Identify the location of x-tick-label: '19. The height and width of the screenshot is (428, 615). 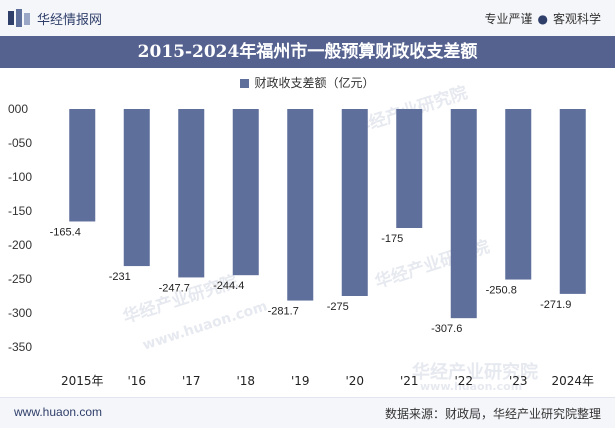
(300, 381).